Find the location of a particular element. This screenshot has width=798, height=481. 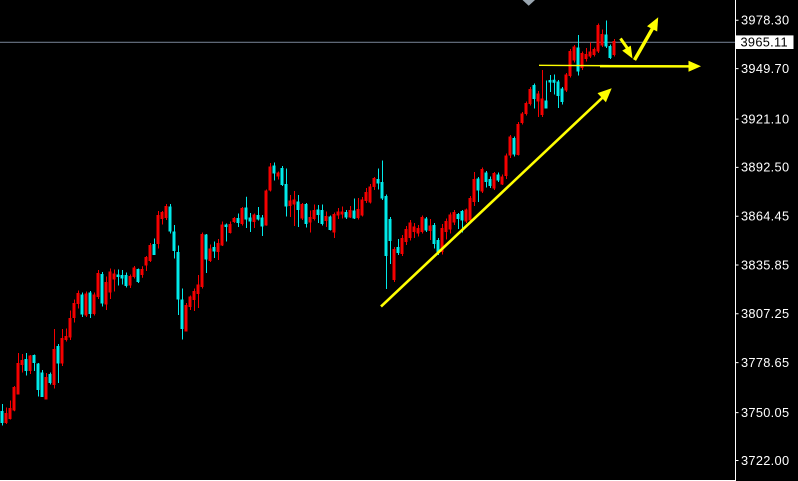

svg-text: 3892.50 is located at coordinates (765, 167).